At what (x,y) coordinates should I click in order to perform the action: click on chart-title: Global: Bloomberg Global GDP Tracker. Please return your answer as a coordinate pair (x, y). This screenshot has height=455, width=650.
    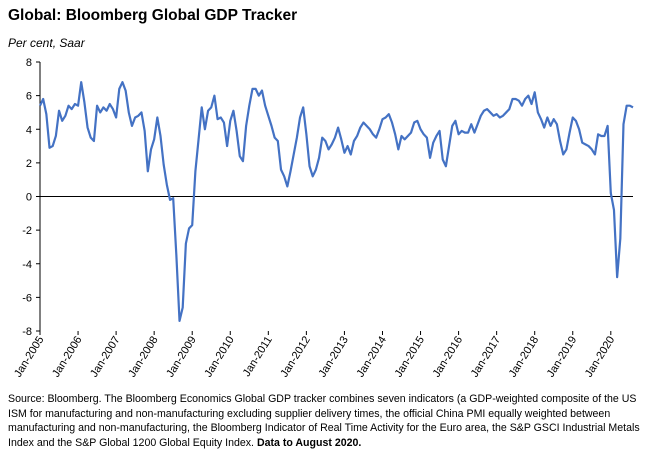
    Looking at the image, I should click on (153, 15).